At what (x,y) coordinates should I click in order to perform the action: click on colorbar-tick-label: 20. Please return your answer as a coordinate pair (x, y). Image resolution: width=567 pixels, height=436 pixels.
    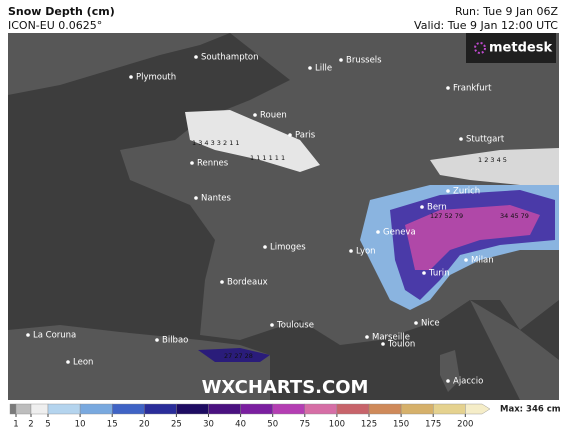
    Looking at the image, I should click on (144, 425).